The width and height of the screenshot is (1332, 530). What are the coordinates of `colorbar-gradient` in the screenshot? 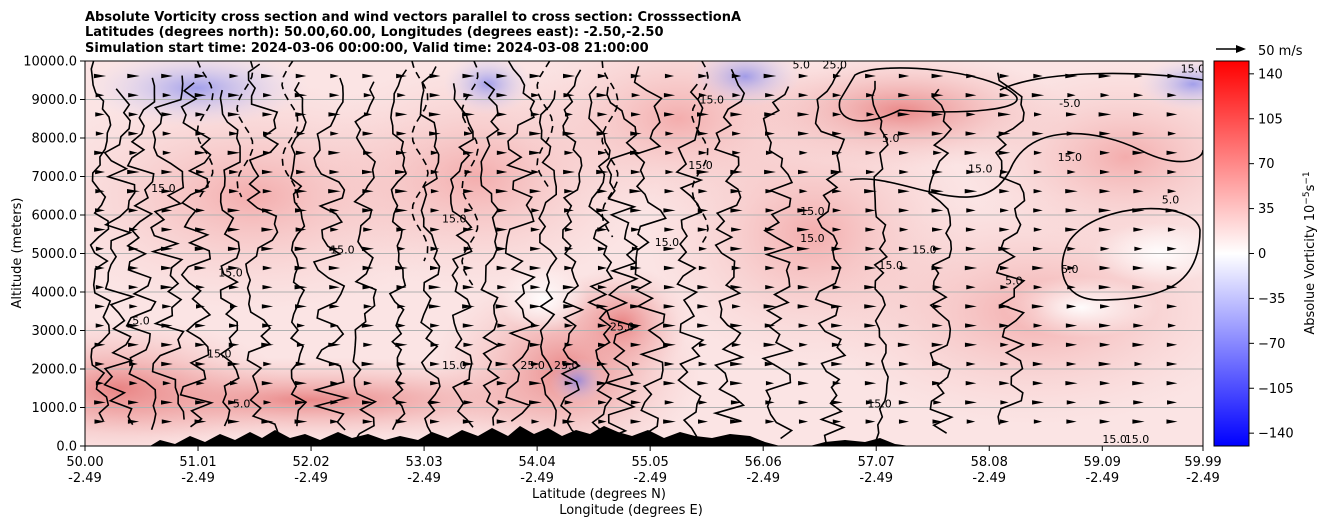 It's located at (1231, 253).